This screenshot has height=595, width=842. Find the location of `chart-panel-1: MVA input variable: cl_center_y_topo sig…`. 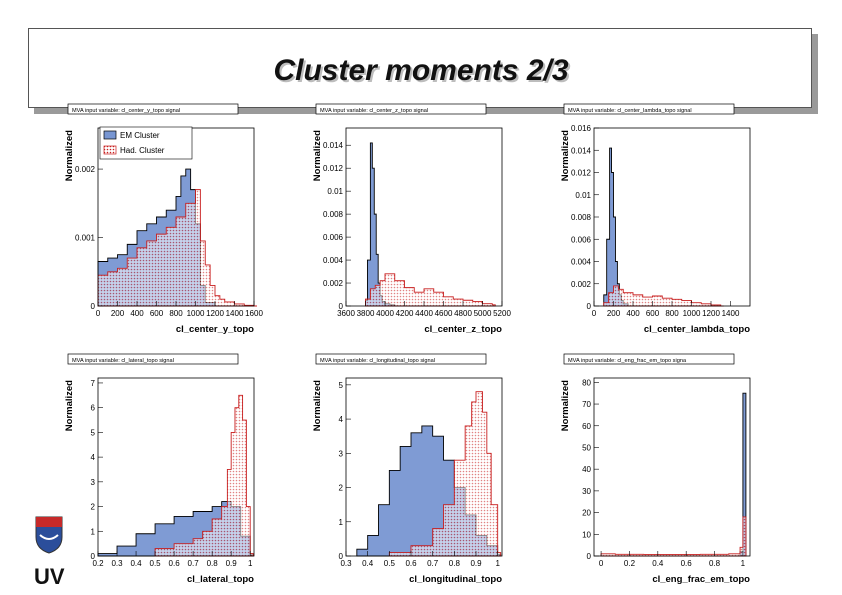

chart-panel-1: MVA input variable: cl_center_y_topo sig… is located at coordinates (163, 219).